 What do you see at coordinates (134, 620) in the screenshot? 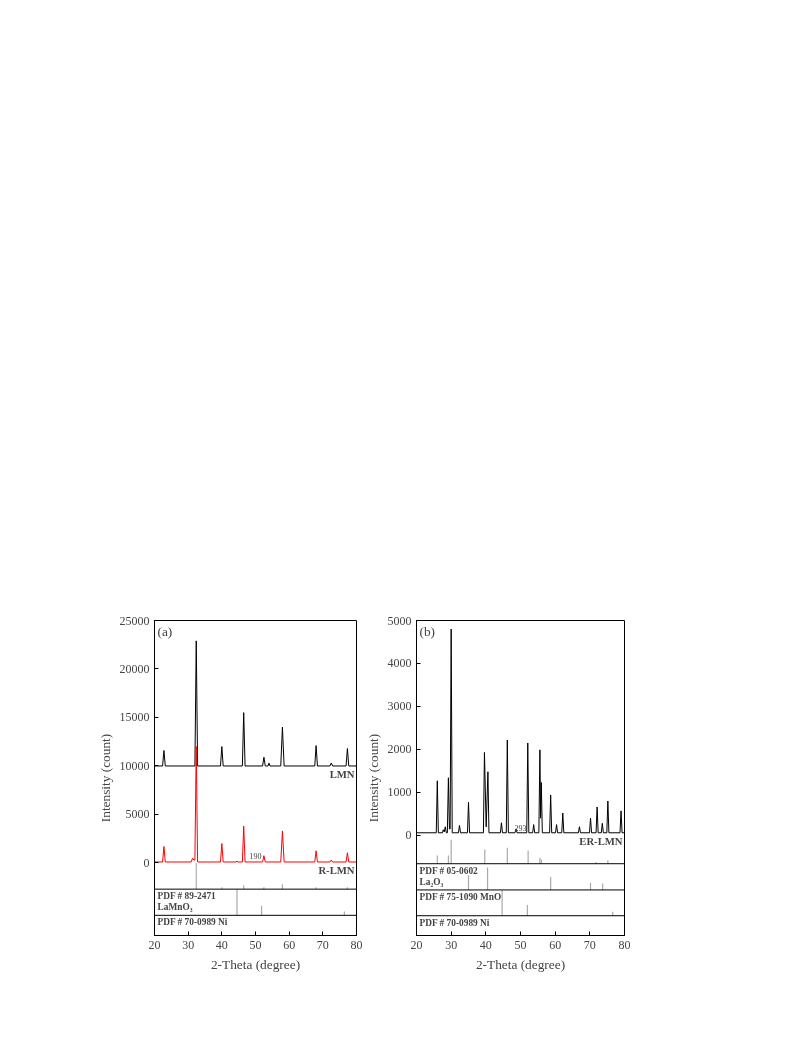
I see `y-tick-label: 25000` at bounding box center [134, 620].